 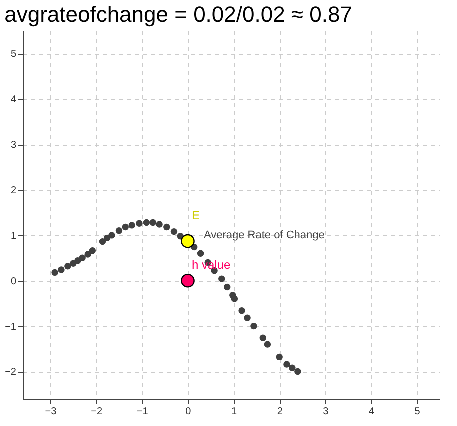 What do you see at coordinates (264, 235) in the screenshot?
I see `annotation: Average Rate of Change` at bounding box center [264, 235].